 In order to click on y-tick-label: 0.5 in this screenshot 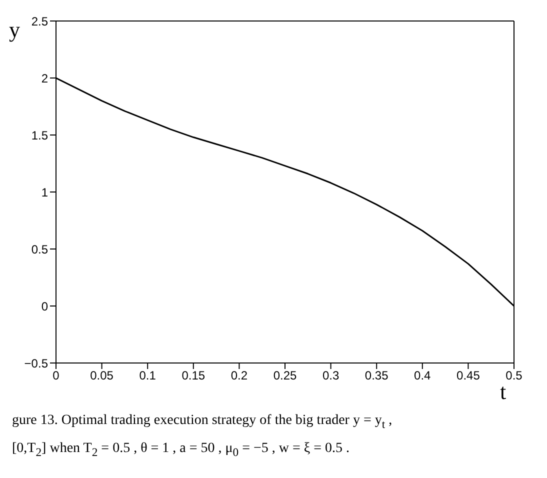, I will do `click(39, 249)`.